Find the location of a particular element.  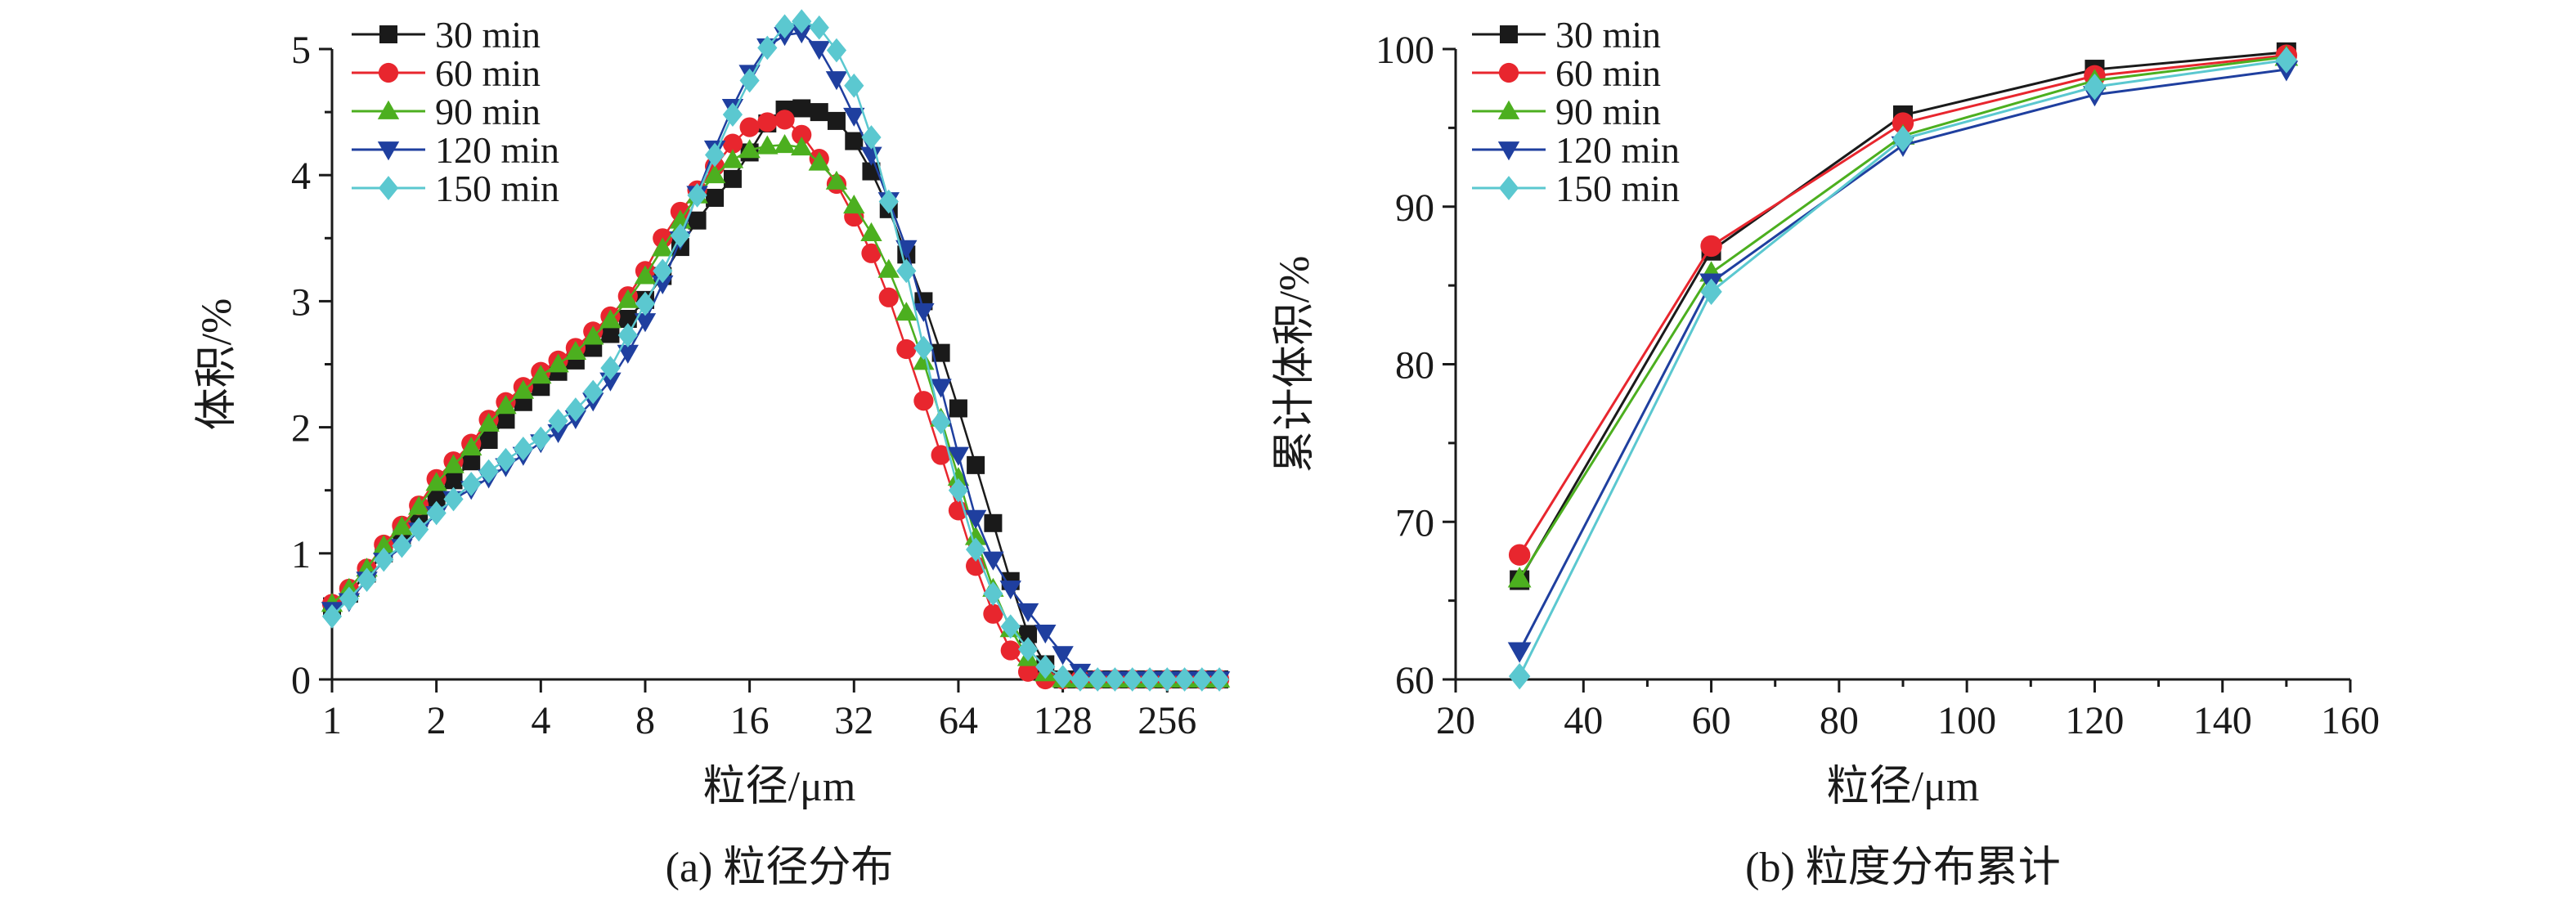

x-tick-label: 160 is located at coordinates (2351, 720).